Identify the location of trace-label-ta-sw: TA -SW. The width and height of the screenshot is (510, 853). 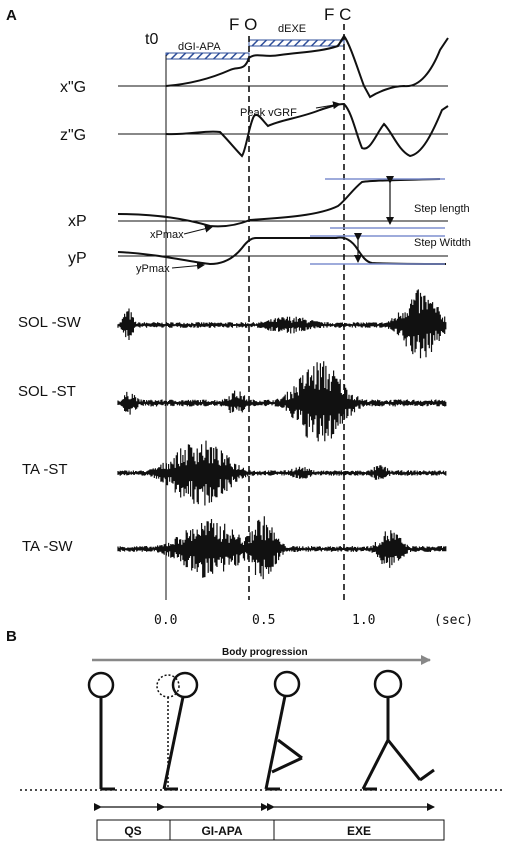
(47, 546).